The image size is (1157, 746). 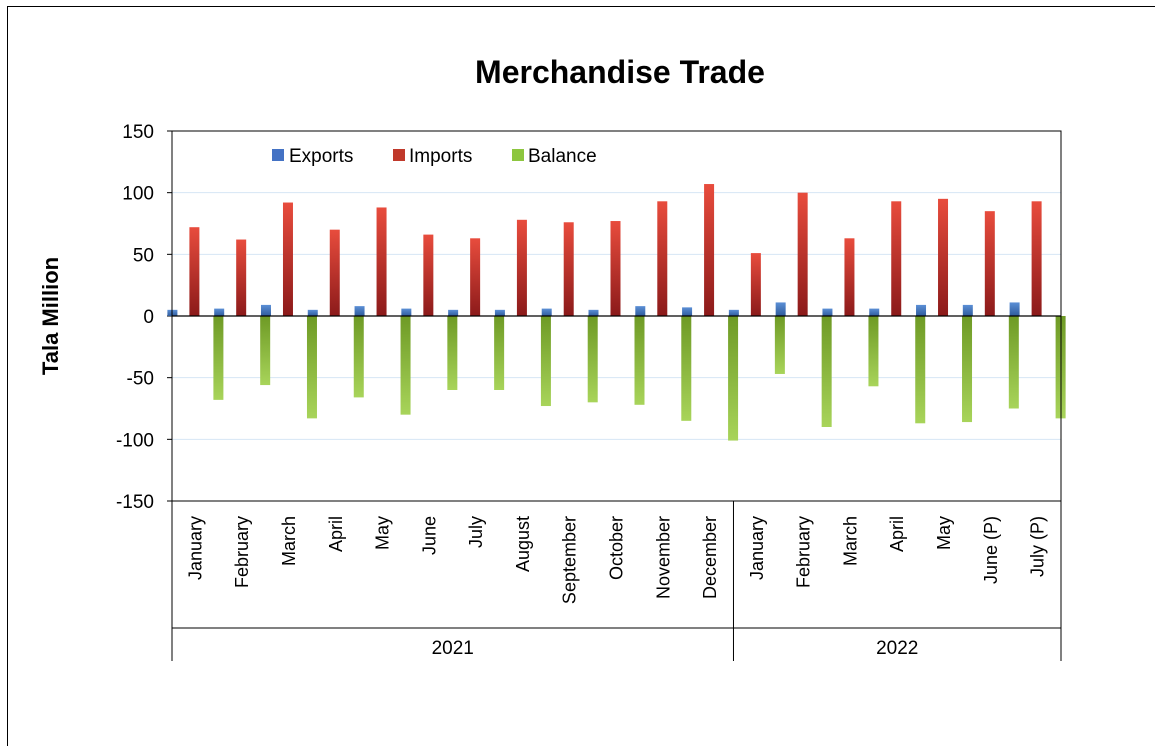 I want to click on y-tick-label: 150, so click(x=138, y=132).